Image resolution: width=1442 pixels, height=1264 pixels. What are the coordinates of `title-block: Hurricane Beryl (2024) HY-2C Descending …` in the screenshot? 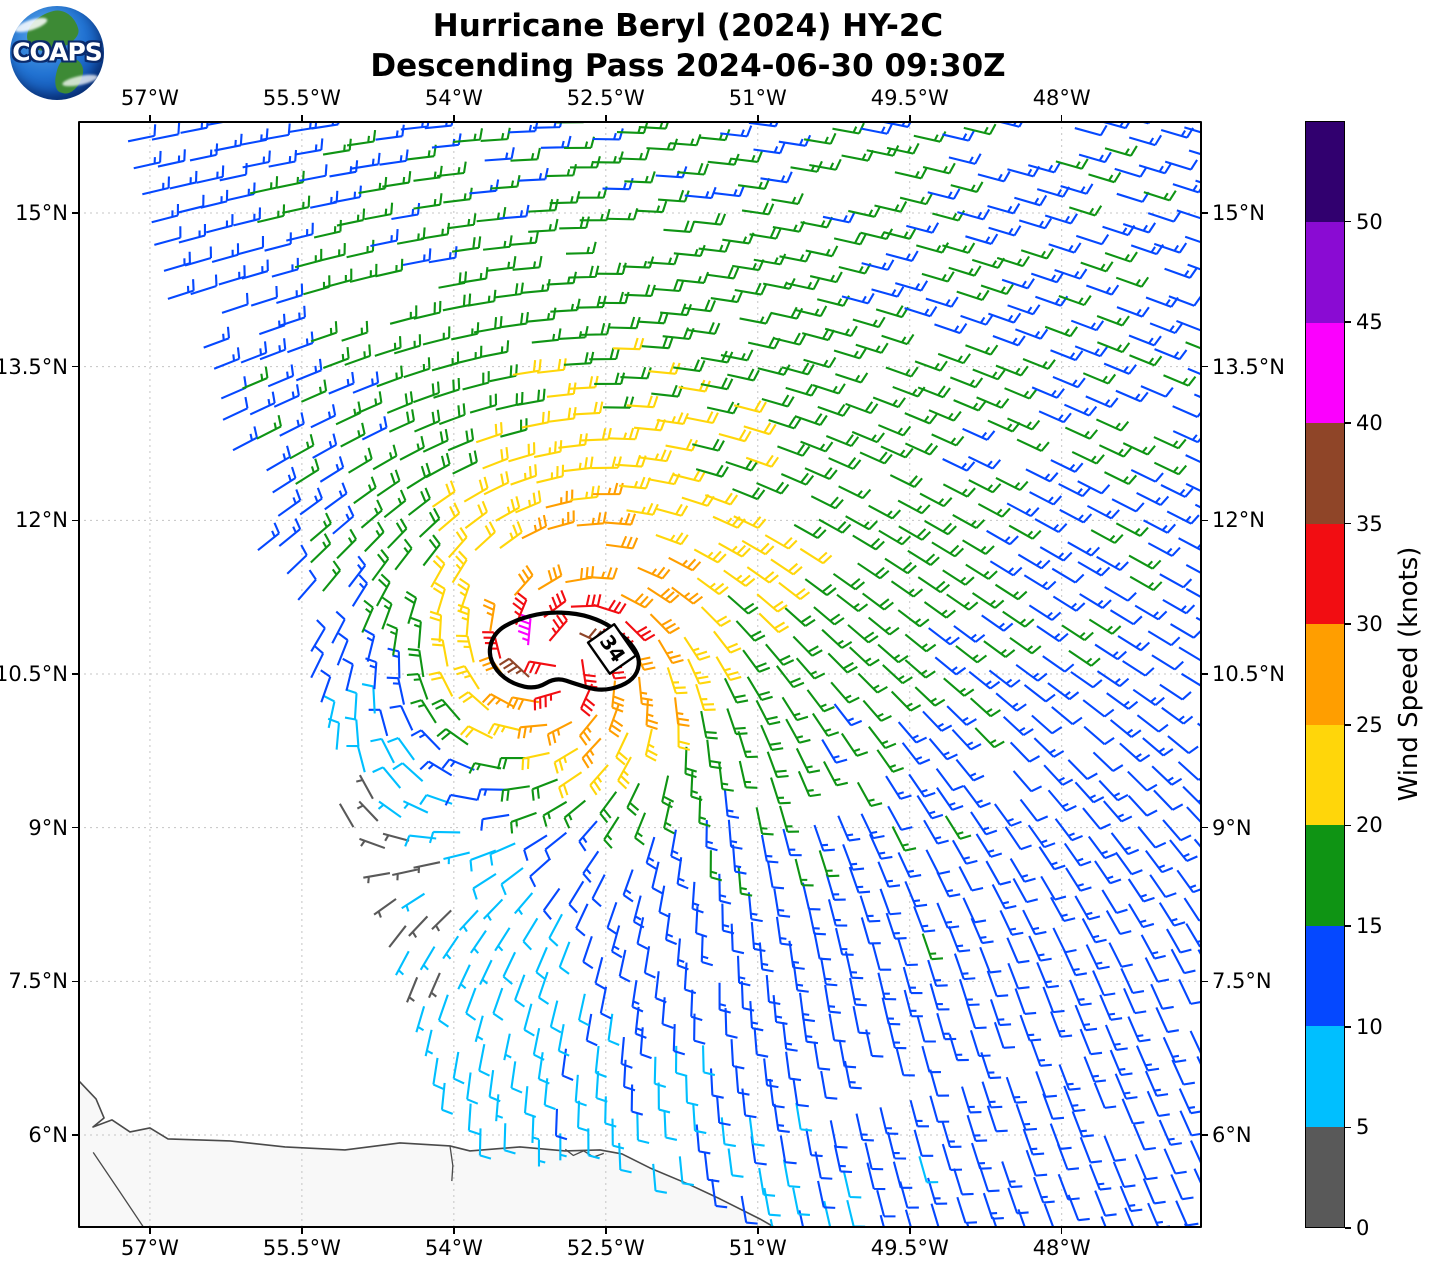 It's located at (687, 46).